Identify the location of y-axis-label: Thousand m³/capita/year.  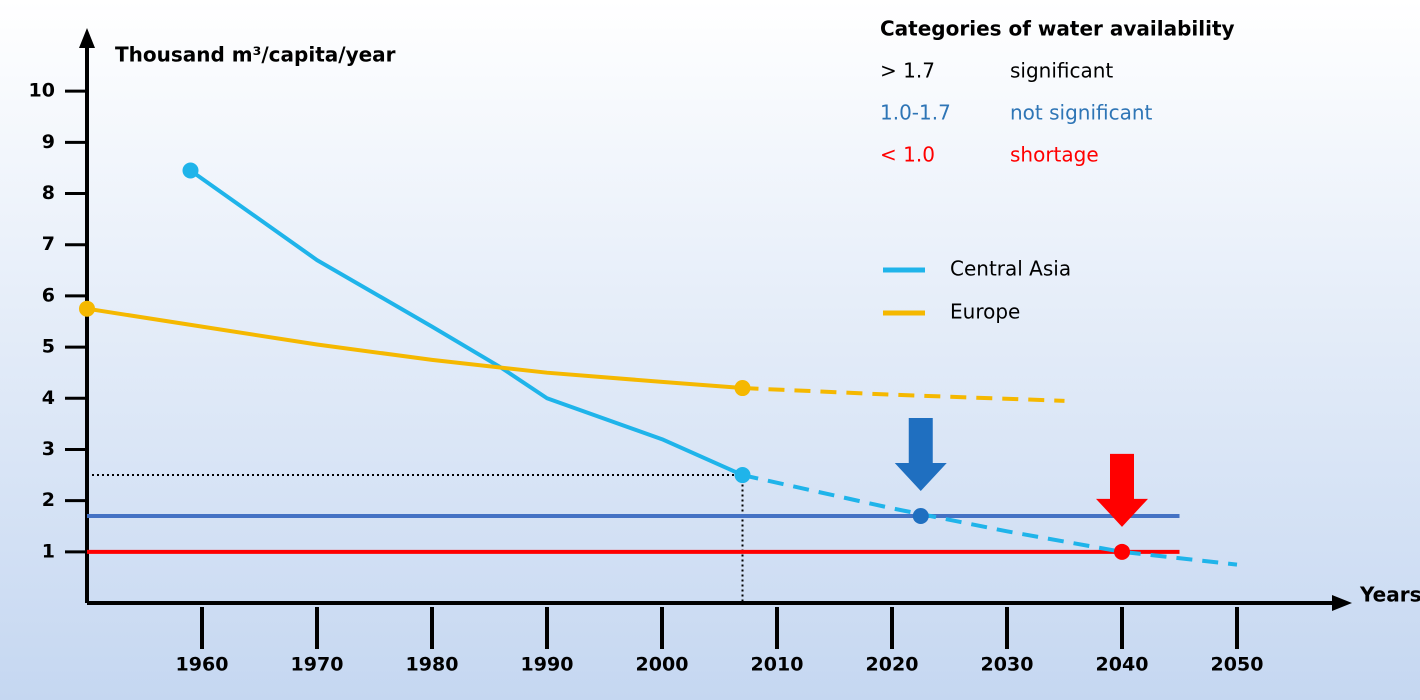
(255, 55).